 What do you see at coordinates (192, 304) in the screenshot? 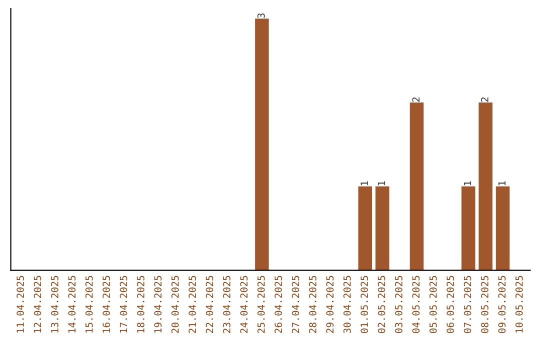
I see `x-tick-label: 21.04.2025` at bounding box center [192, 304].